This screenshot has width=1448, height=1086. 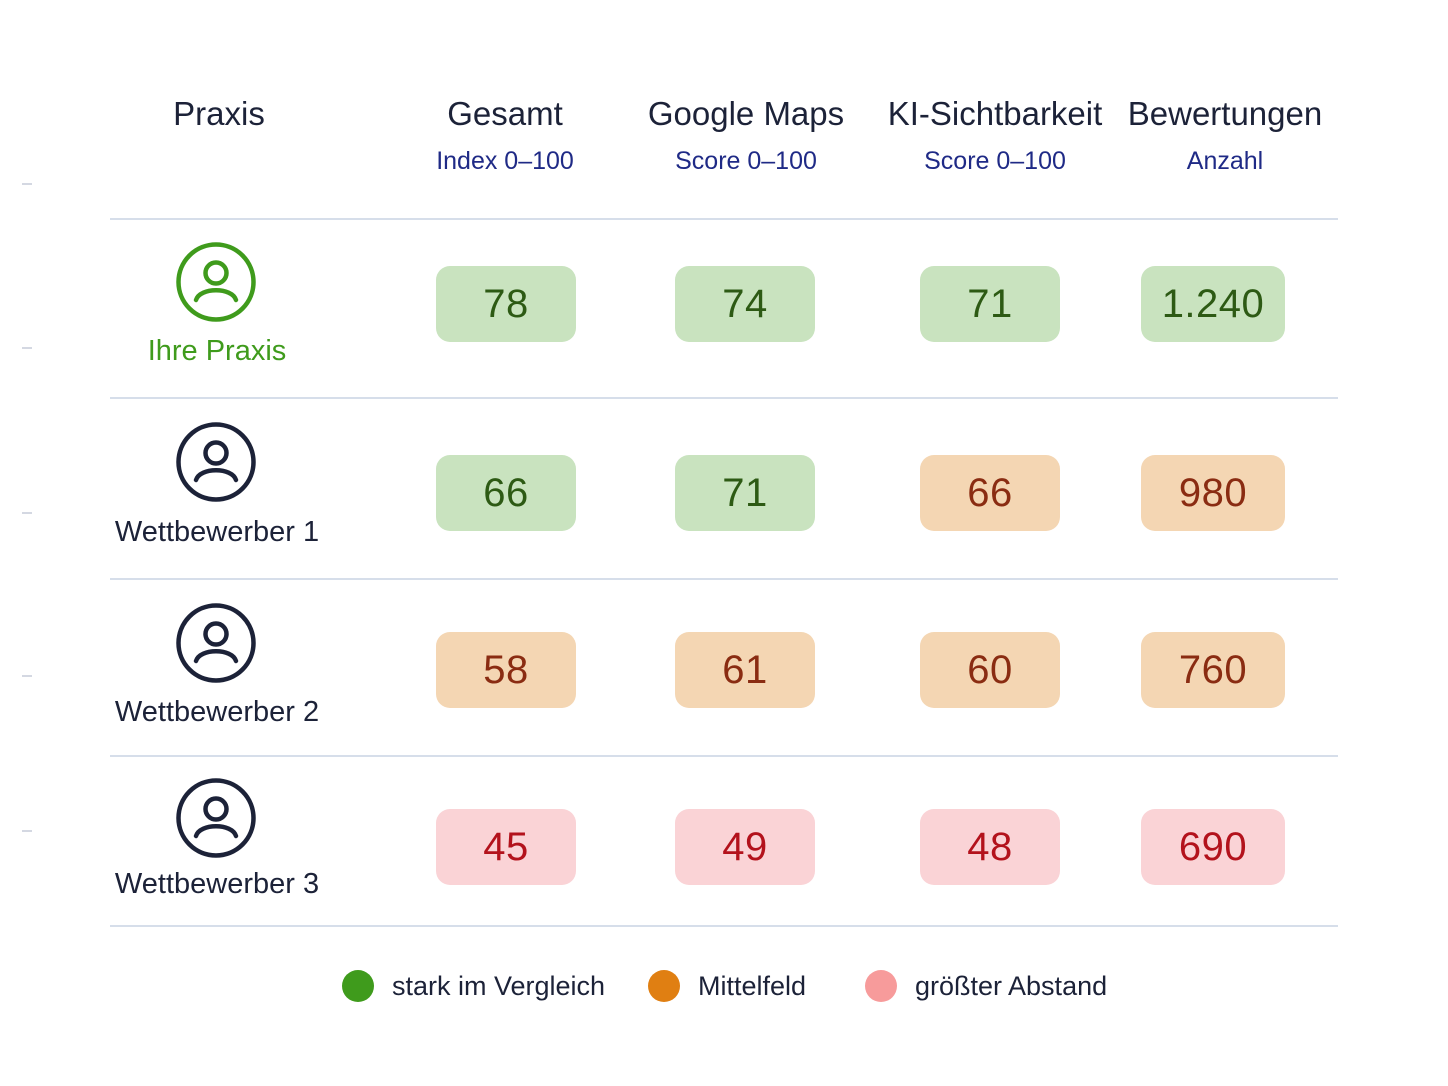 What do you see at coordinates (1213, 670) in the screenshot?
I see `score-cell: 760` at bounding box center [1213, 670].